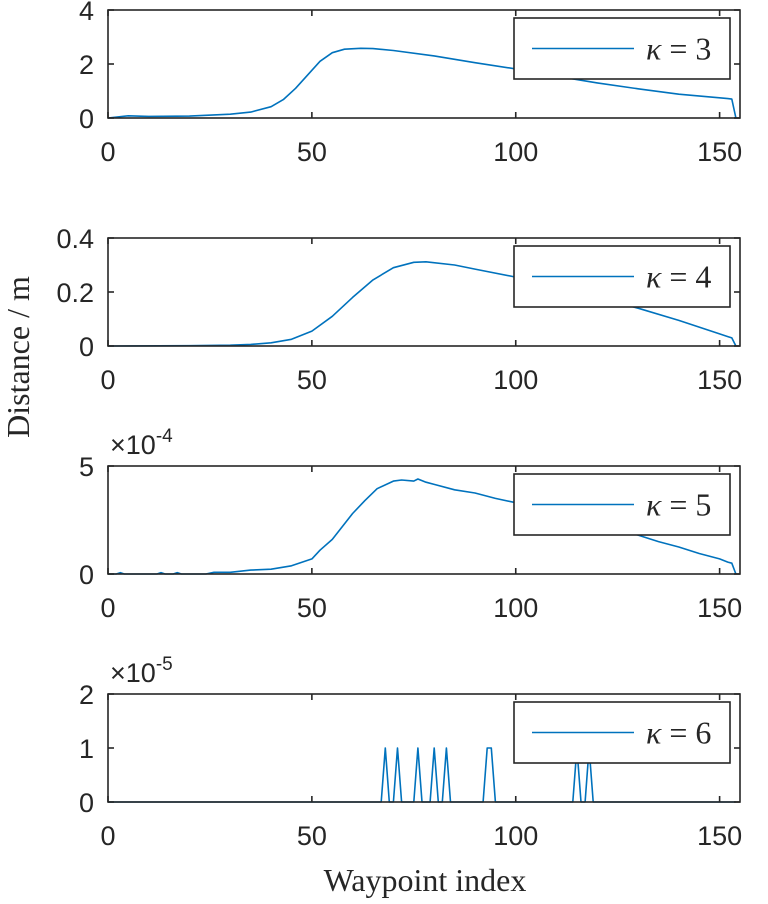  I want to click on legend: κ = 4, so click(622, 276).